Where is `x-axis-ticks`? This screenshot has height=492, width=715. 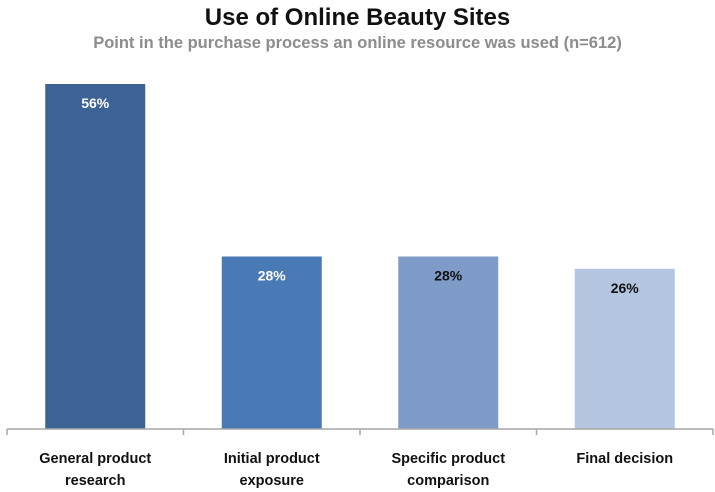 x-axis-ticks is located at coordinates (360, 432).